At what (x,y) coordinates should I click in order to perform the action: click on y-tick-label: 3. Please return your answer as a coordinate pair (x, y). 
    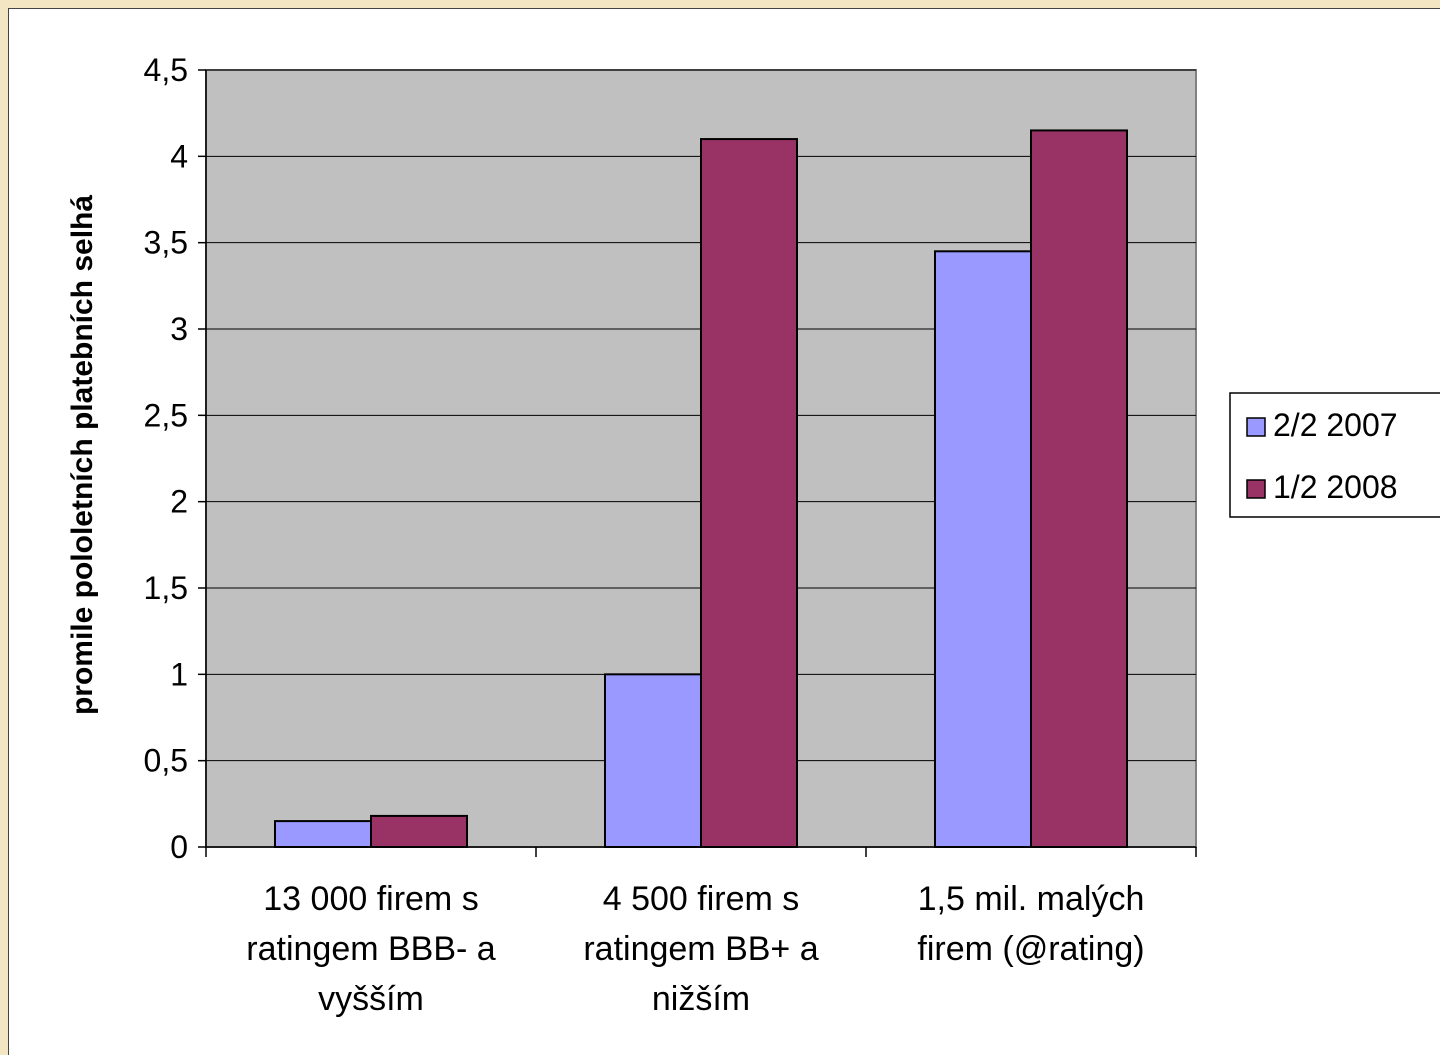
    Looking at the image, I should click on (179, 329).